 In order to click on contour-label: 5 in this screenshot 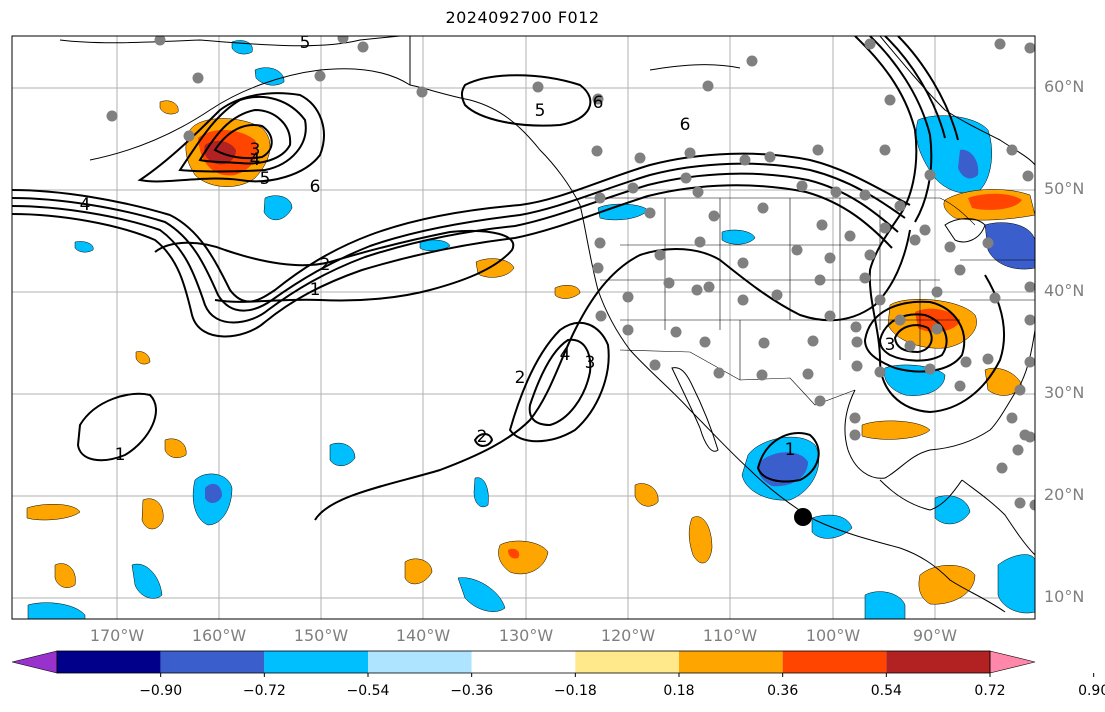, I will do `click(540, 111)`.